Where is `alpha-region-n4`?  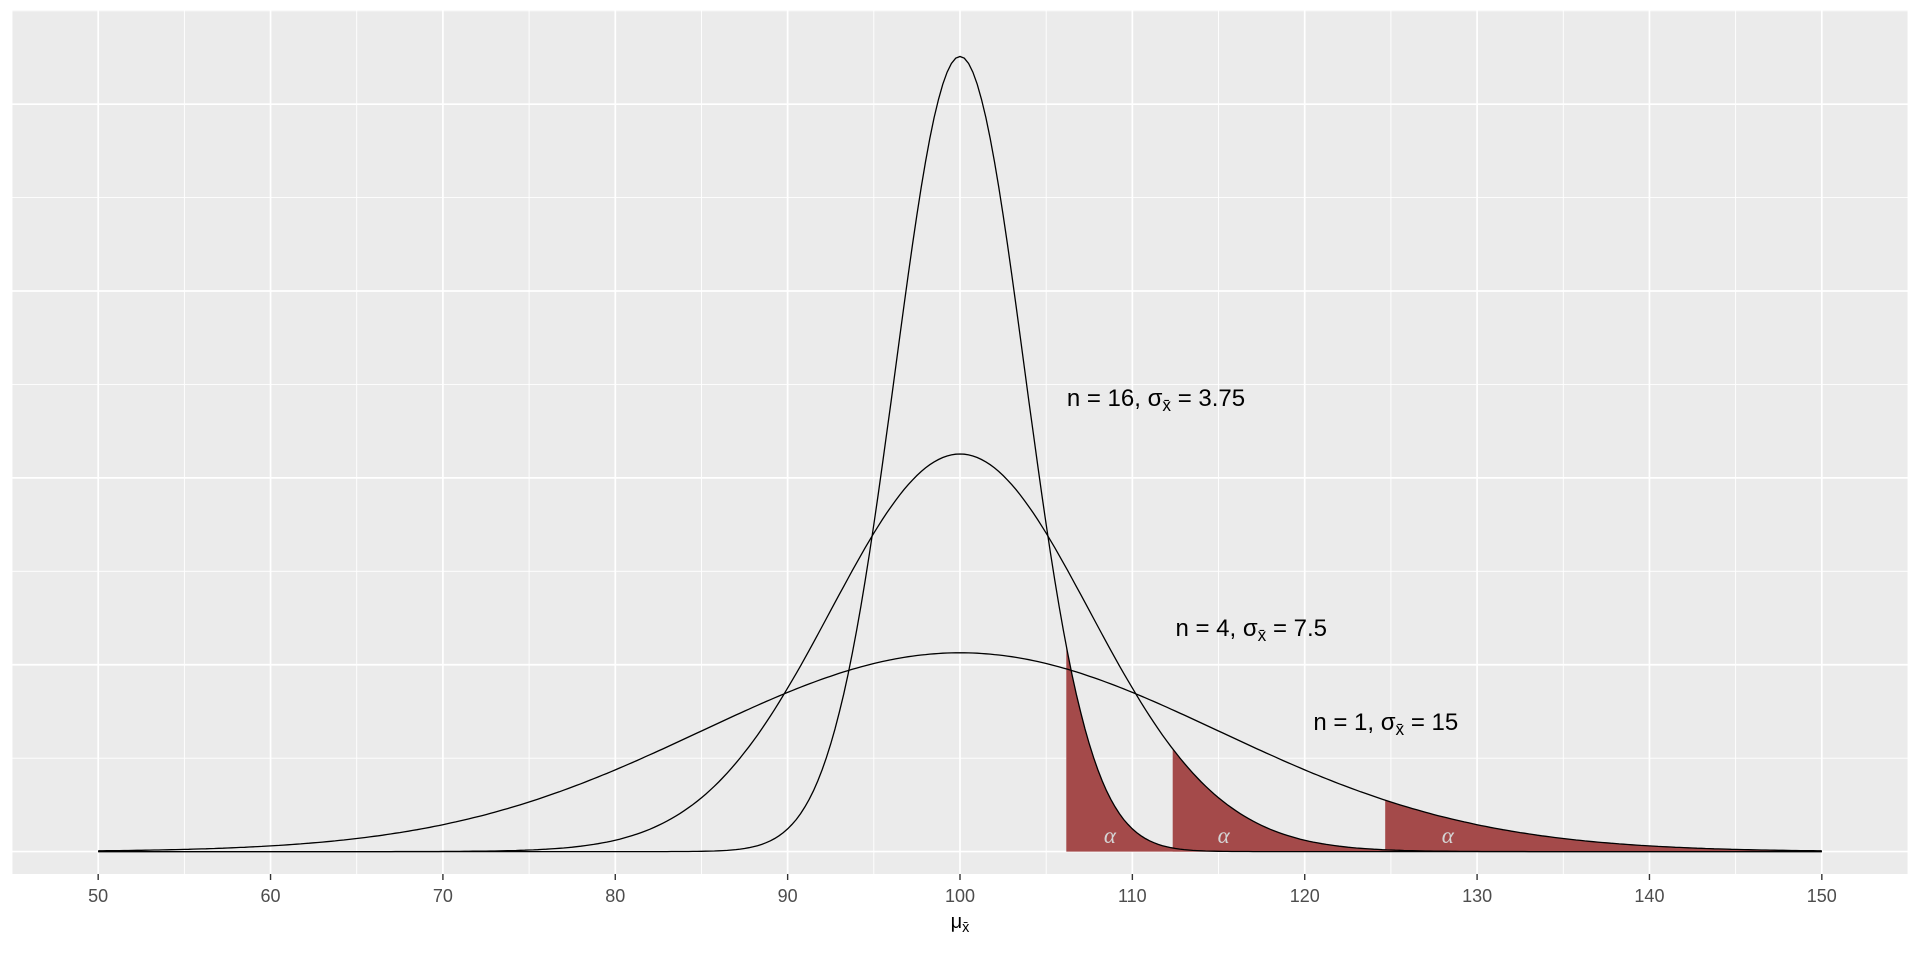
alpha-region-n4 is located at coordinates (1497, 800).